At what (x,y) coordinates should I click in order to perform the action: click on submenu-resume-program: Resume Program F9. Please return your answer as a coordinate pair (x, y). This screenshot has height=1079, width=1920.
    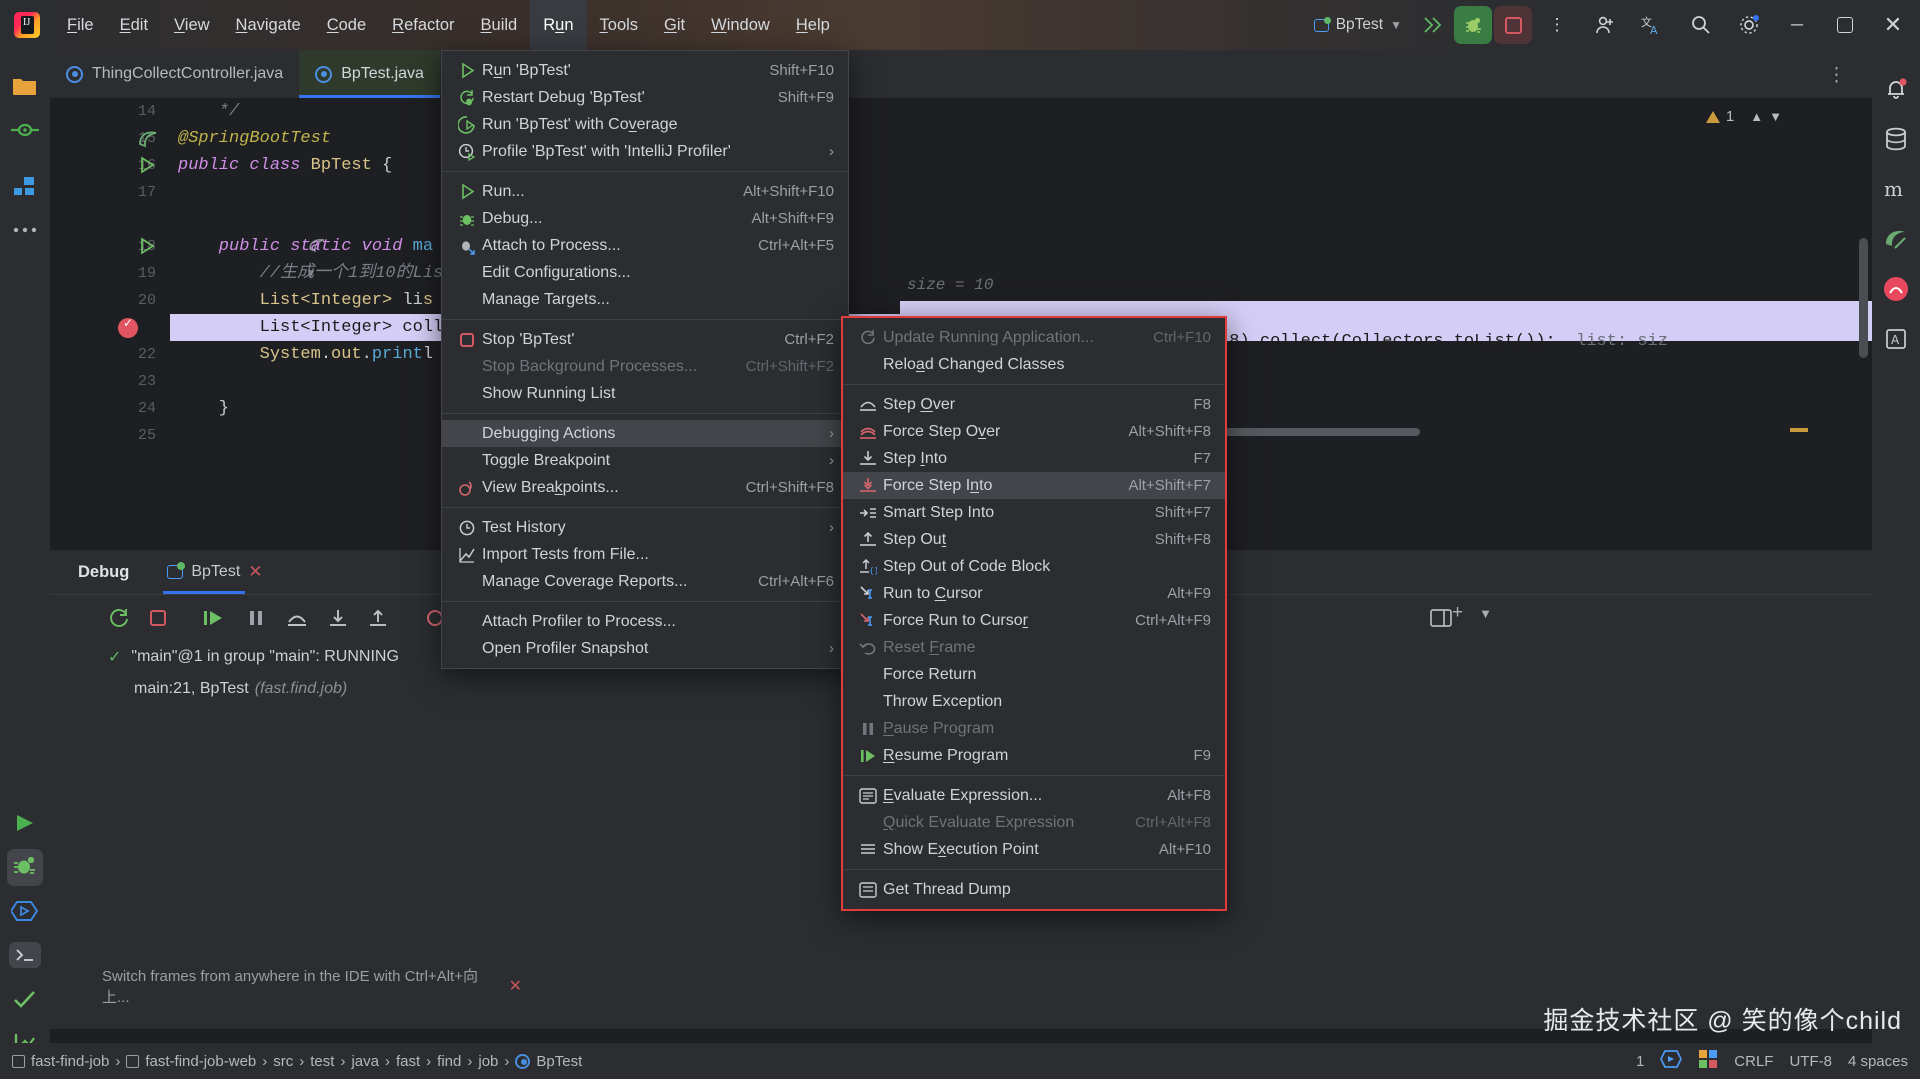
    Looking at the image, I should click on (1034, 755).